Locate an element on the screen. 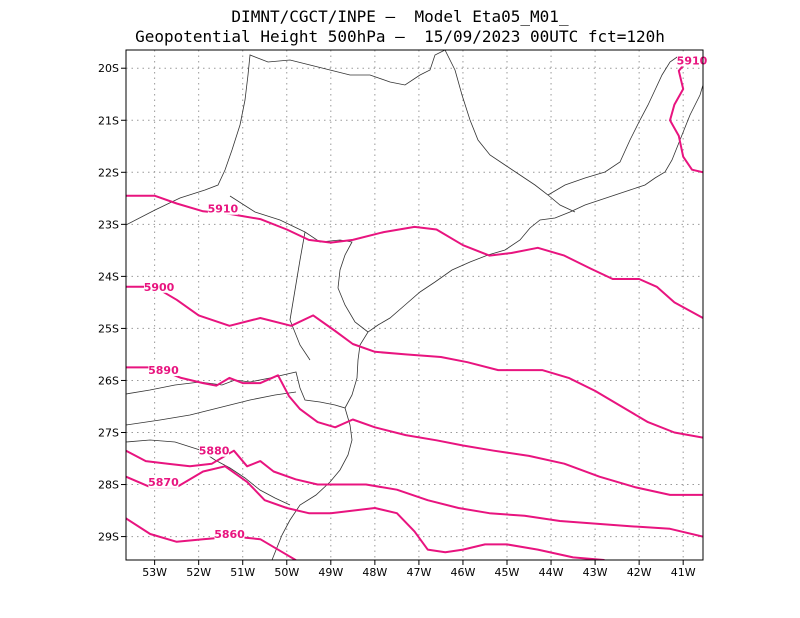 The image size is (800, 618). contour-label-5890: 5890 is located at coordinates (163, 370).